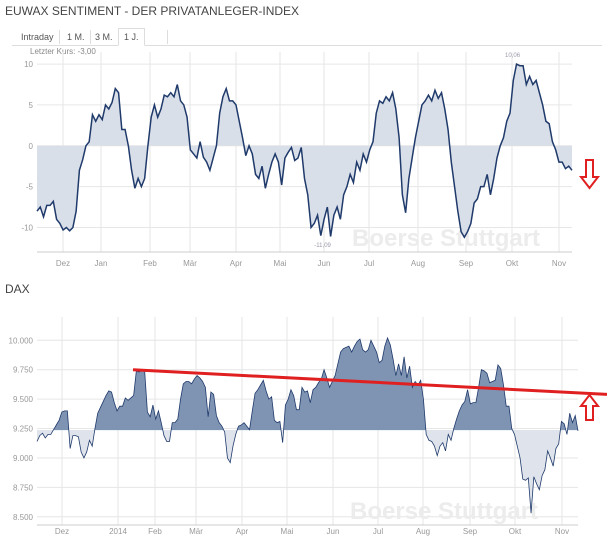 This screenshot has width=607, height=539. What do you see at coordinates (21, 340) in the screenshot?
I see `y-tick-label: 10.000` at bounding box center [21, 340].